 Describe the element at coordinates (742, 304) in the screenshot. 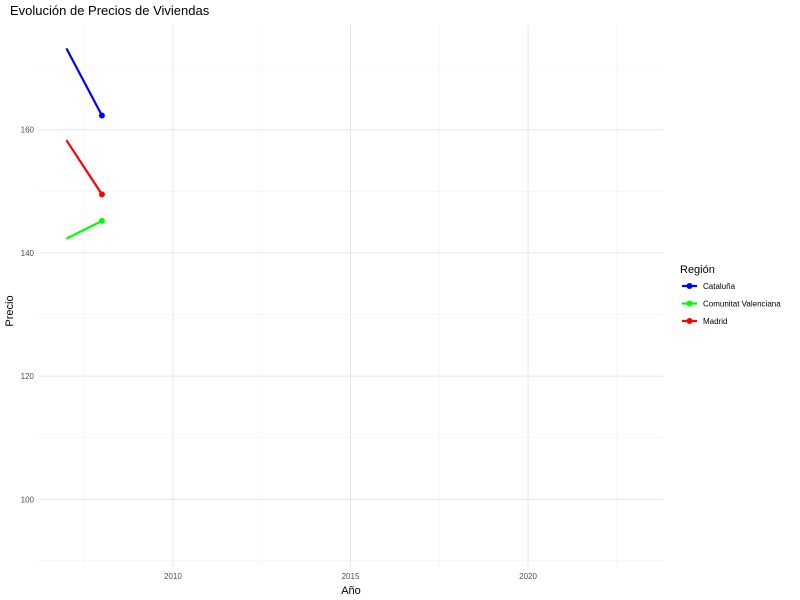

I see `legend-label: Comunitat Valenciana` at that location.